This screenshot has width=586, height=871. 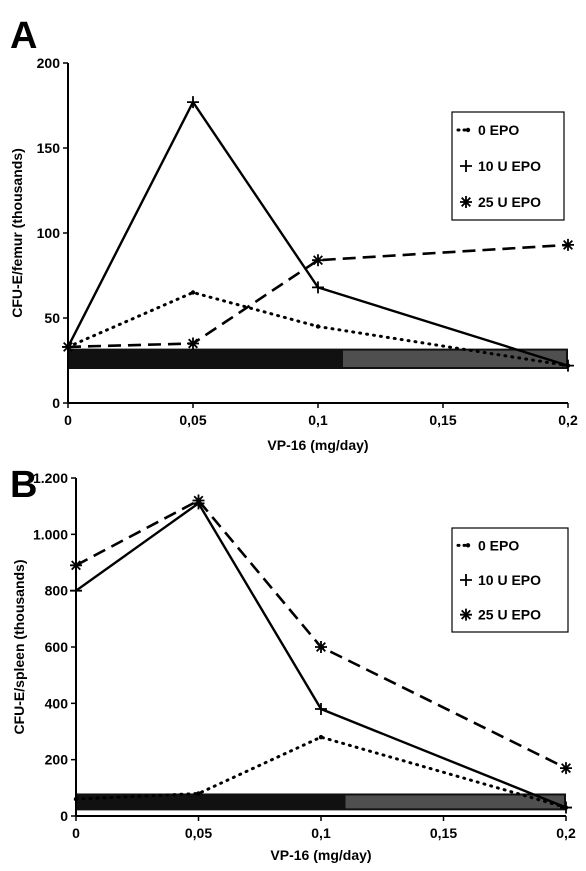 I want to click on panel-letter-a: A, so click(x=23, y=36).